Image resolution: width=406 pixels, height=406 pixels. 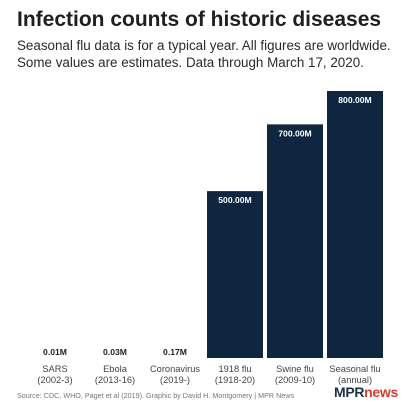 What do you see at coordinates (234, 369) in the screenshot?
I see `x-tick-label: 1918 flu` at bounding box center [234, 369].